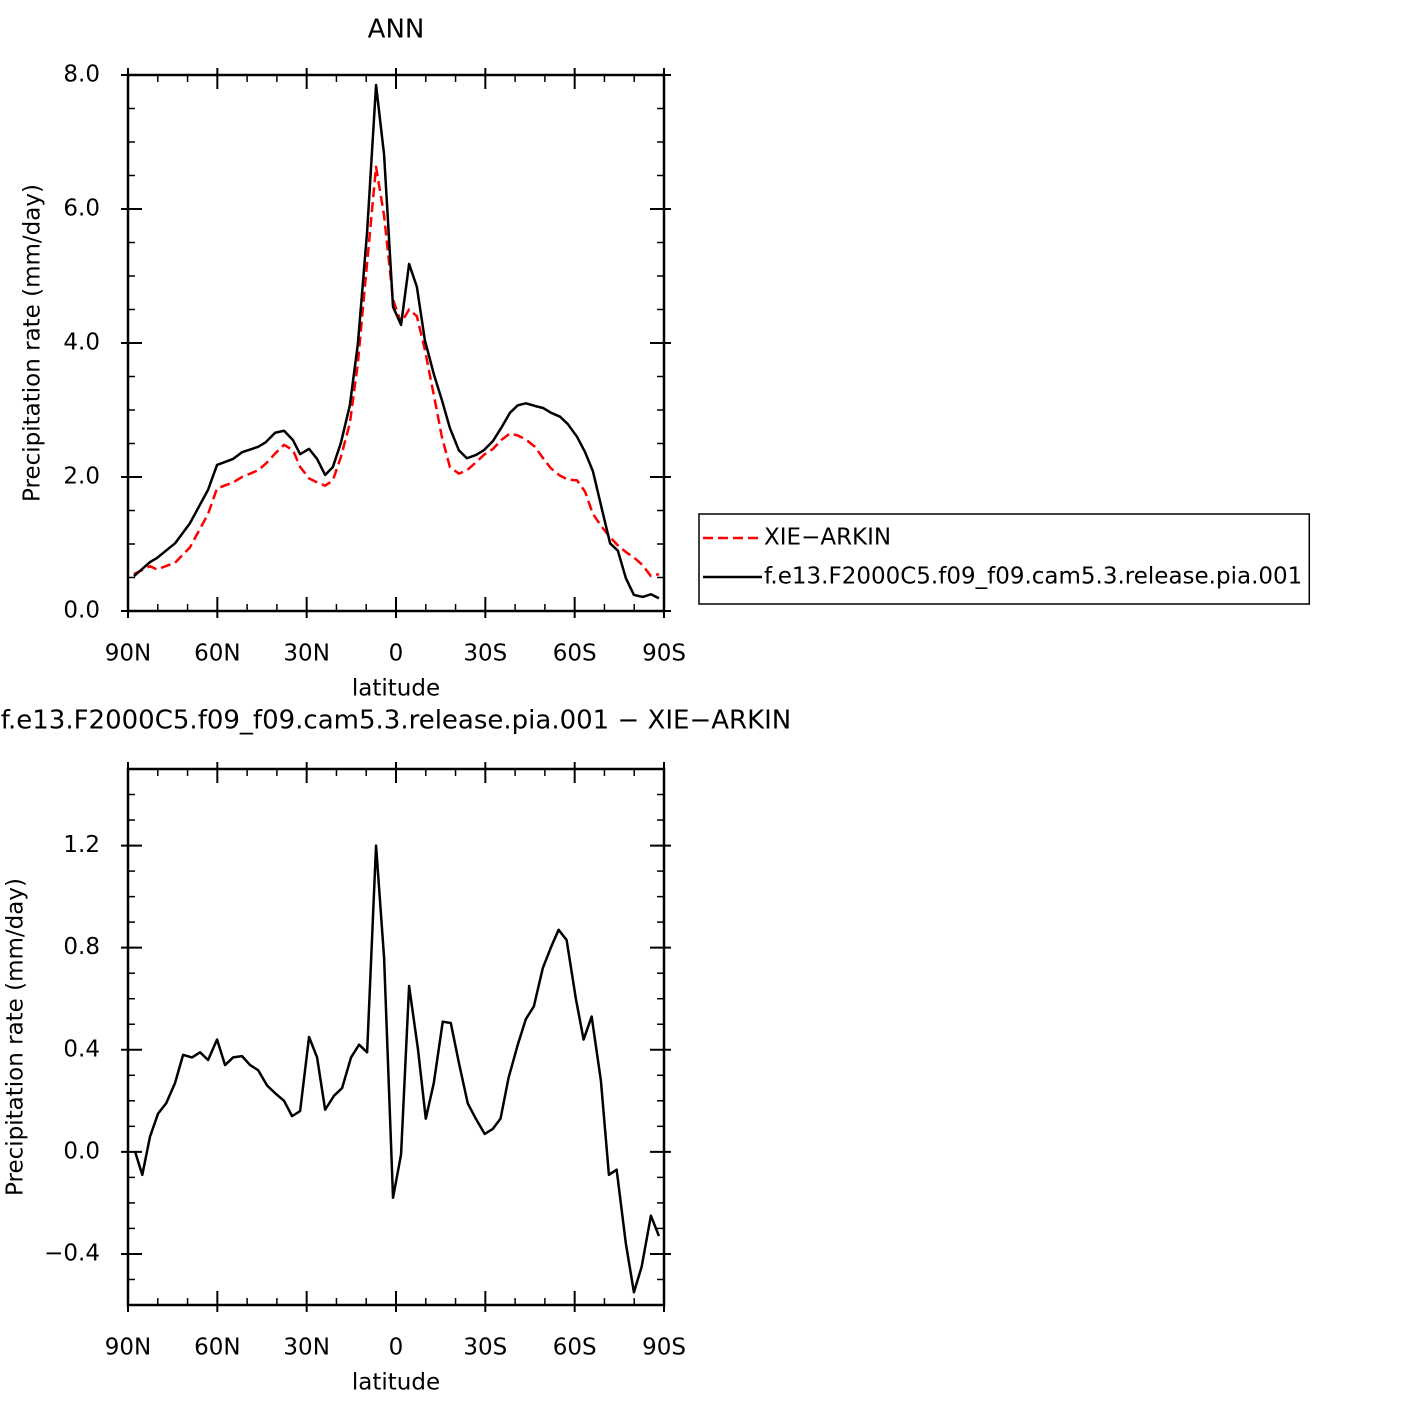 The height and width of the screenshot is (1408, 1408). What do you see at coordinates (827, 538) in the screenshot?
I see `legend-label: XIE−ARKIN` at bounding box center [827, 538].